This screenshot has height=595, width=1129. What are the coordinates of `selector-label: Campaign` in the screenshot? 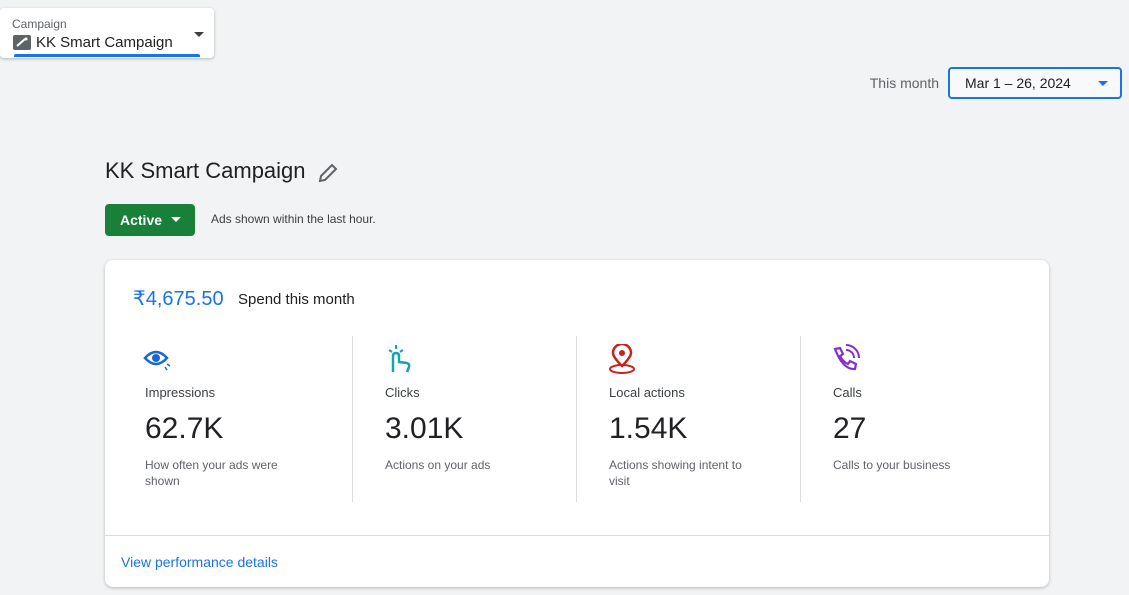 It's located at (39, 24).